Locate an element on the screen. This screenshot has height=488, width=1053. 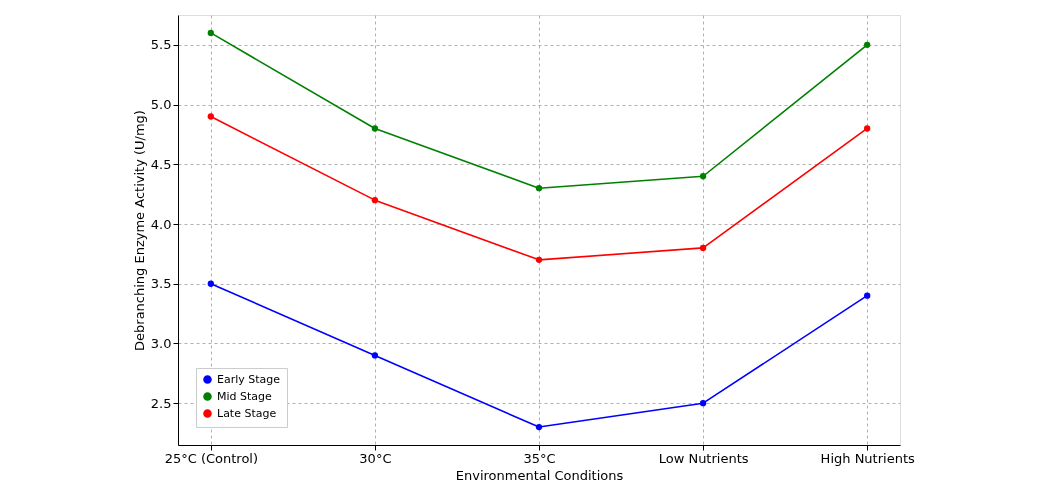
x-tick-label: High Nutrients is located at coordinates (867, 458).